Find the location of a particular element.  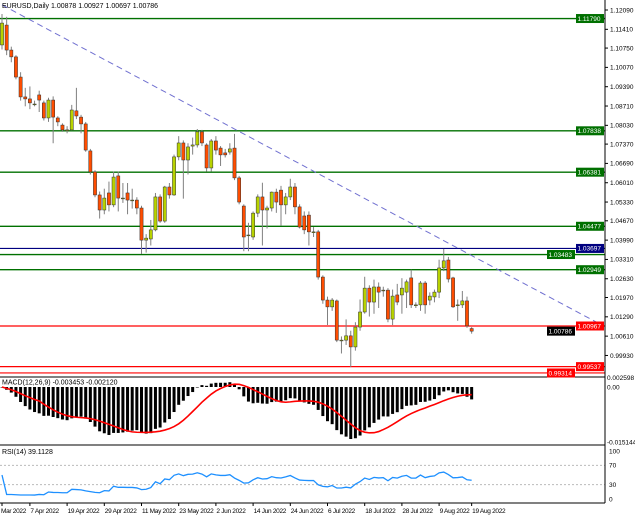

price-tick-label: 1.07370 is located at coordinates (622, 144).